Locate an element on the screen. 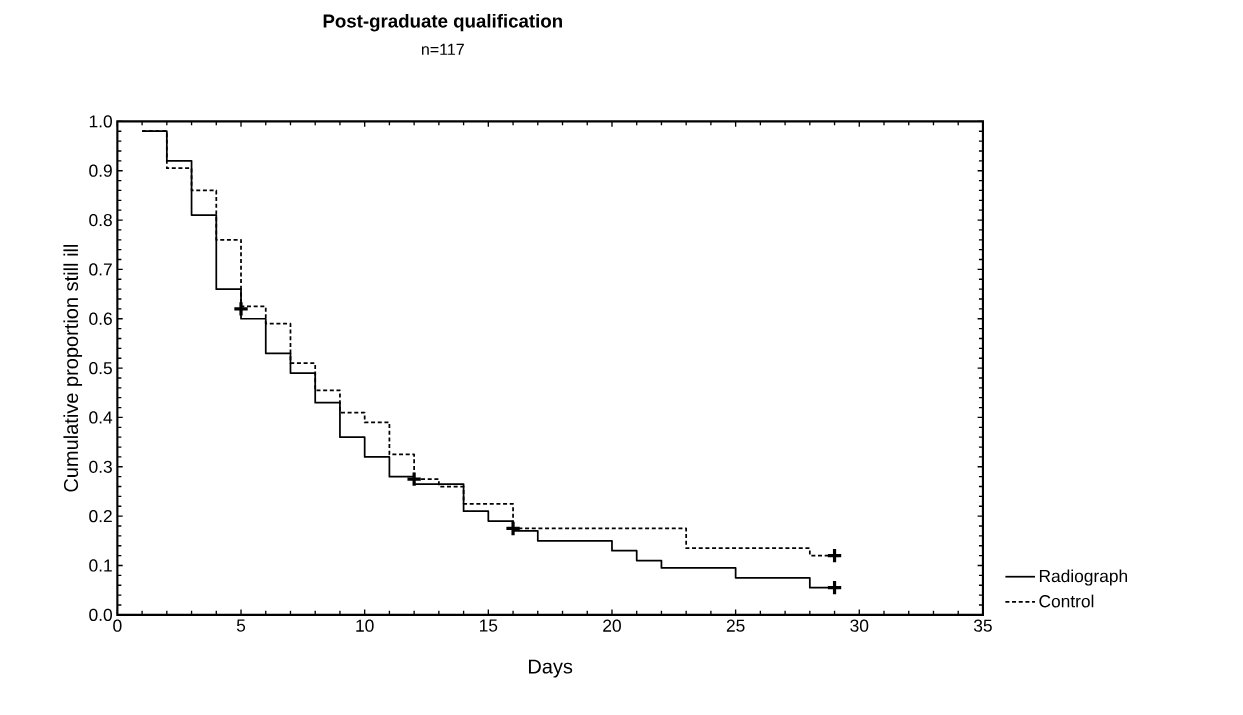 The width and height of the screenshot is (1243, 715). x-tick-label: 30 is located at coordinates (859, 625).